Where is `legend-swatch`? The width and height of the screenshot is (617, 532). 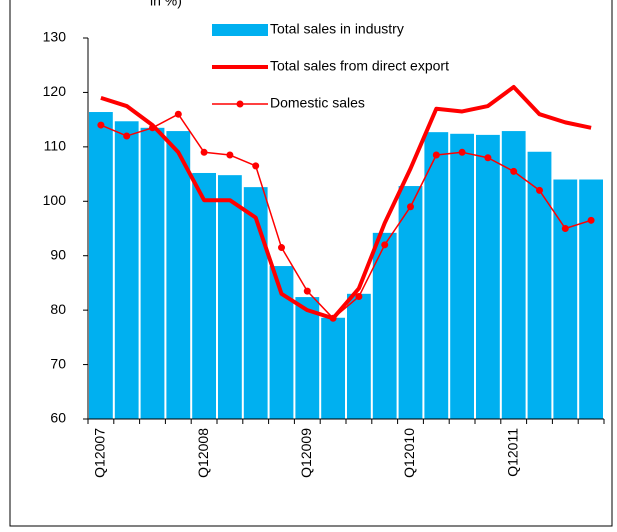
legend-swatch is located at coordinates (240, 30).